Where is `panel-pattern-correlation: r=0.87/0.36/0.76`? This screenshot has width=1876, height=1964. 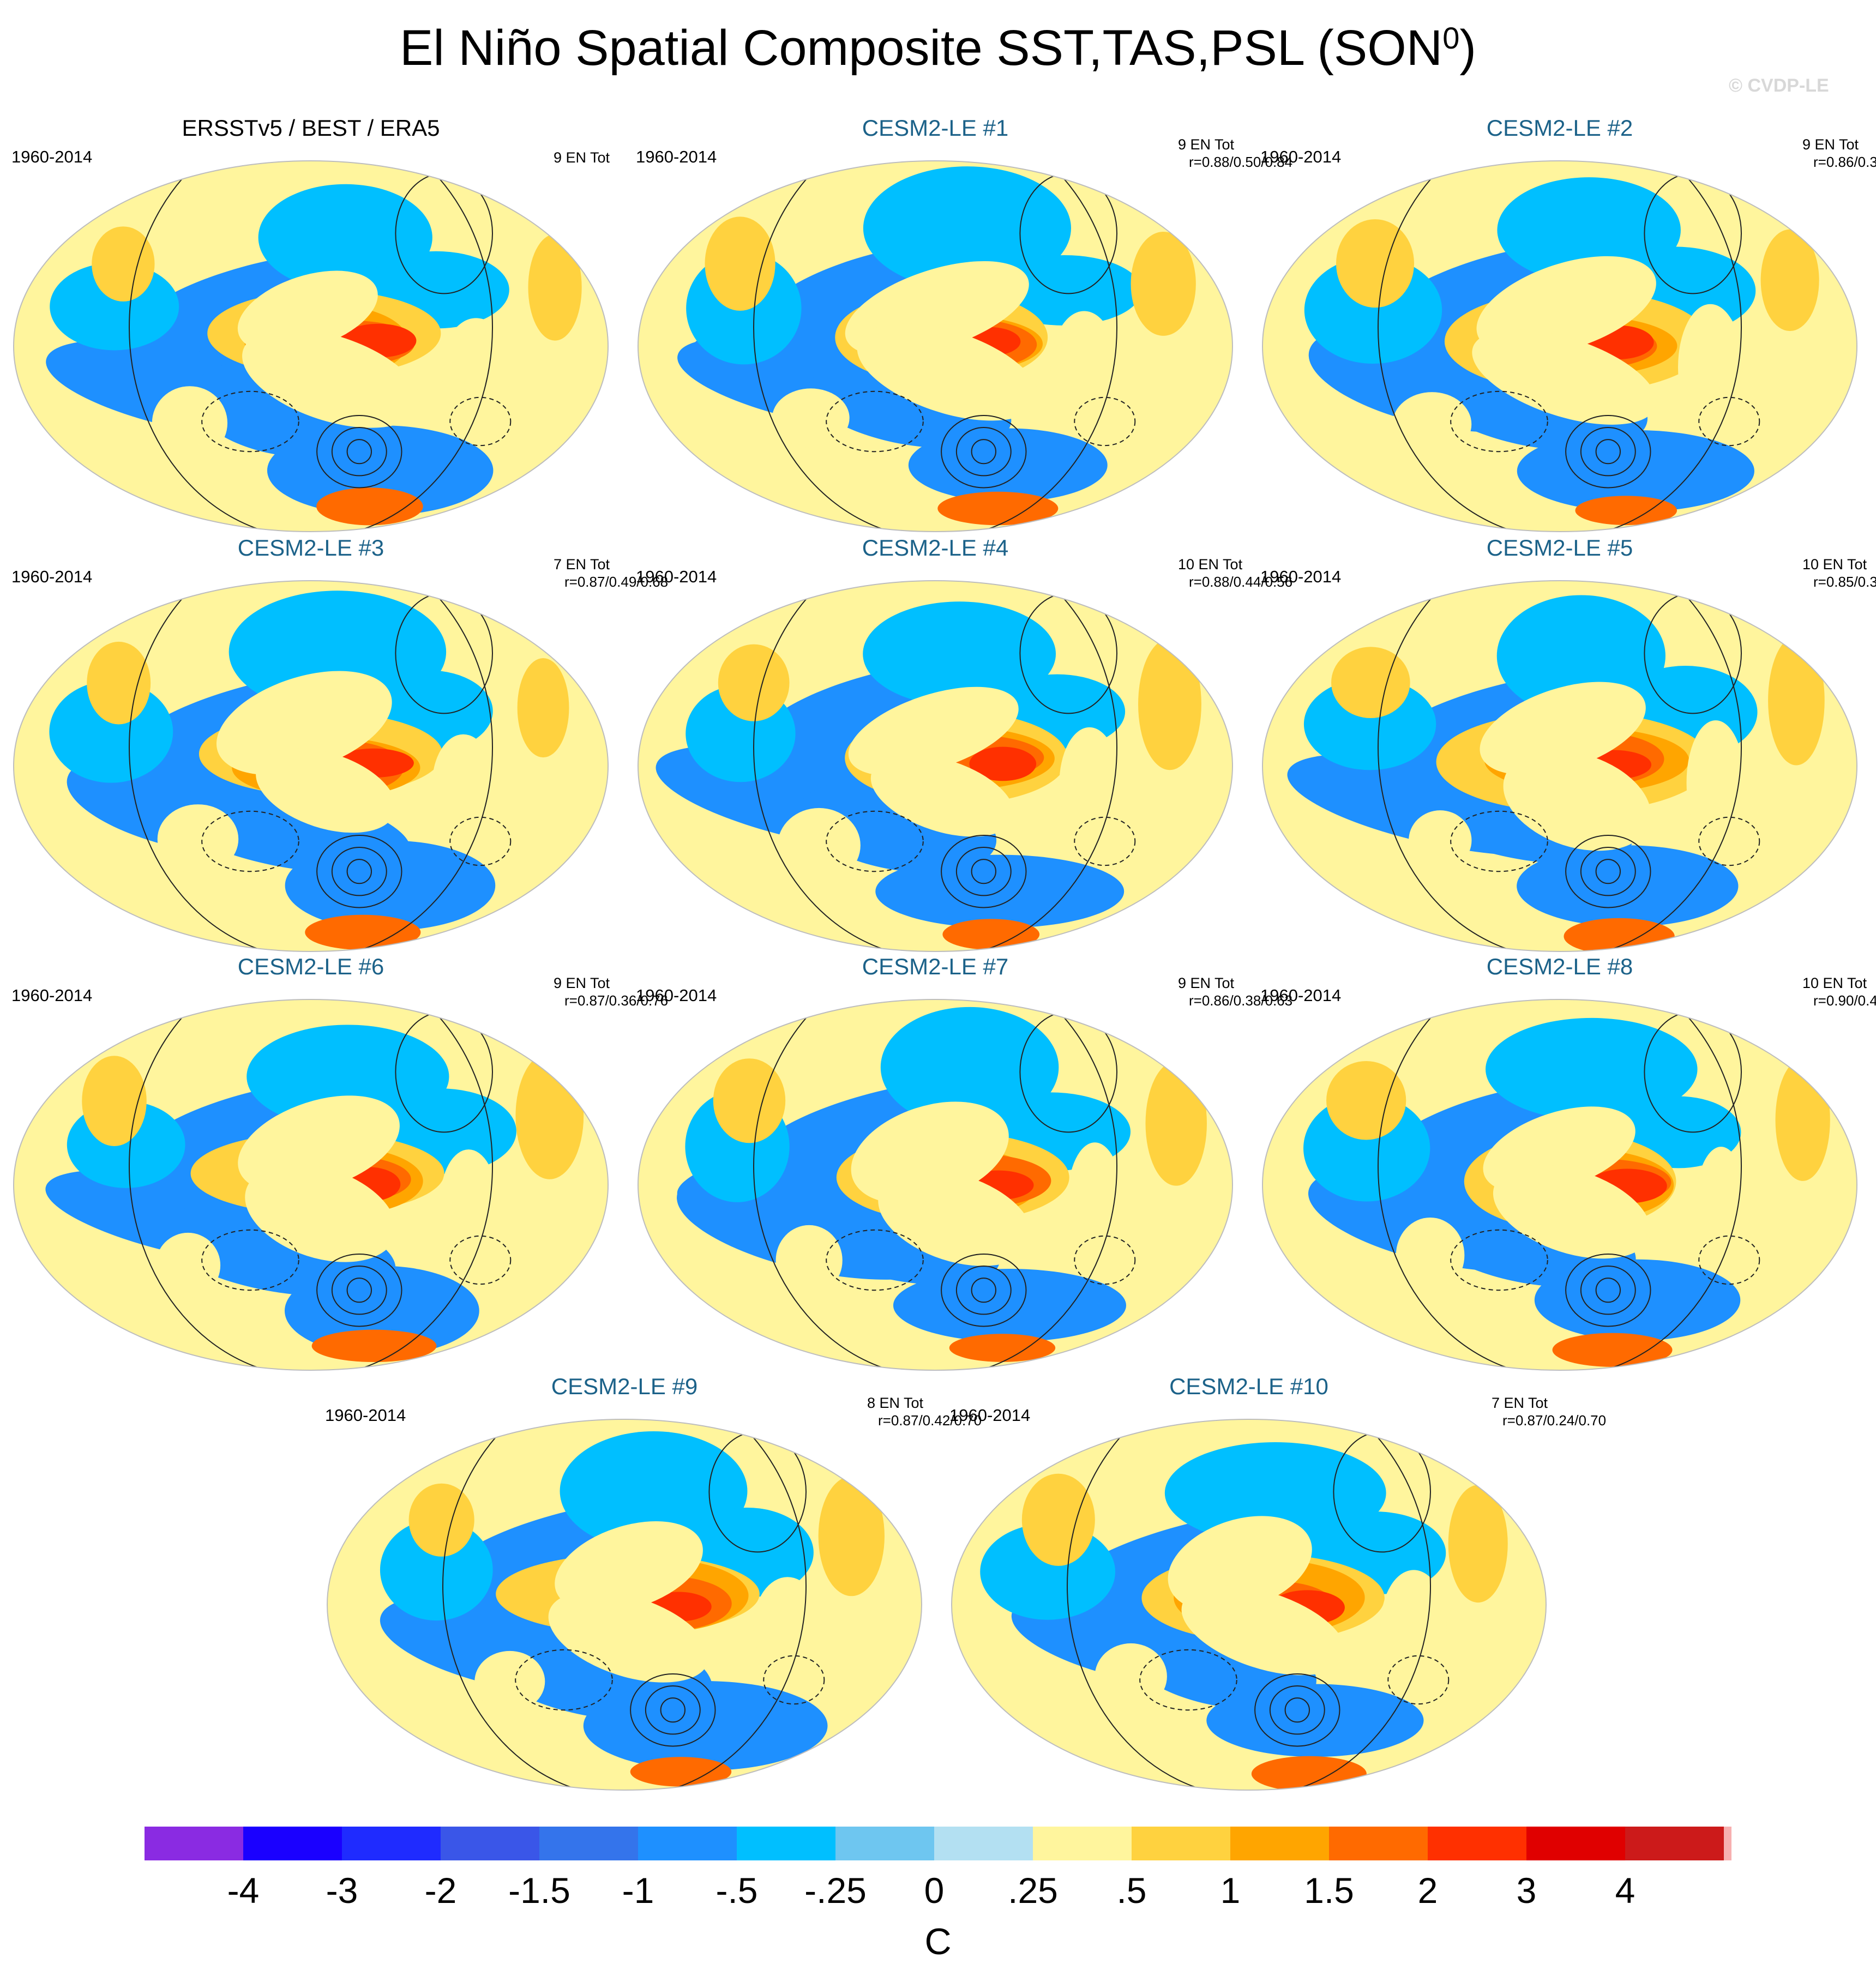 panel-pattern-correlation: r=0.87/0.36/0.76 is located at coordinates (616, 1000).